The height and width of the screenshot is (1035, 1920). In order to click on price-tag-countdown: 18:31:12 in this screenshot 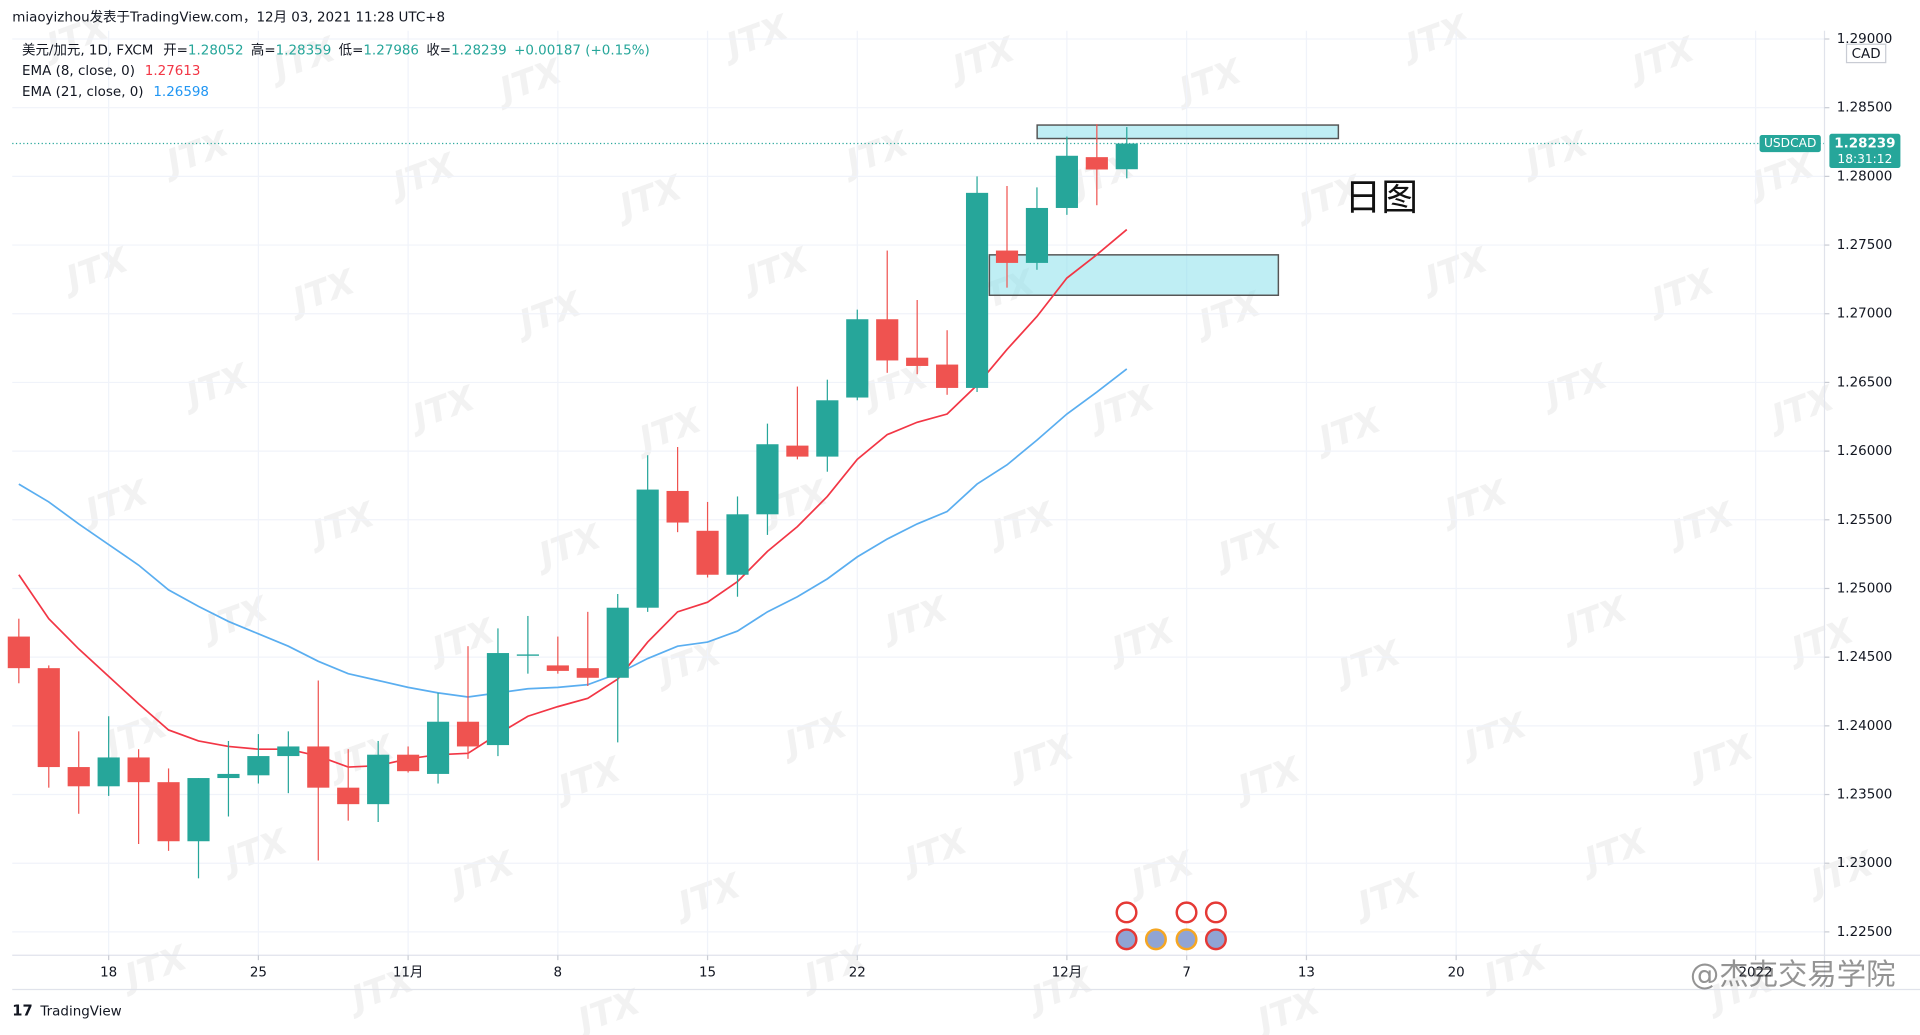, I will do `click(1864, 159)`.